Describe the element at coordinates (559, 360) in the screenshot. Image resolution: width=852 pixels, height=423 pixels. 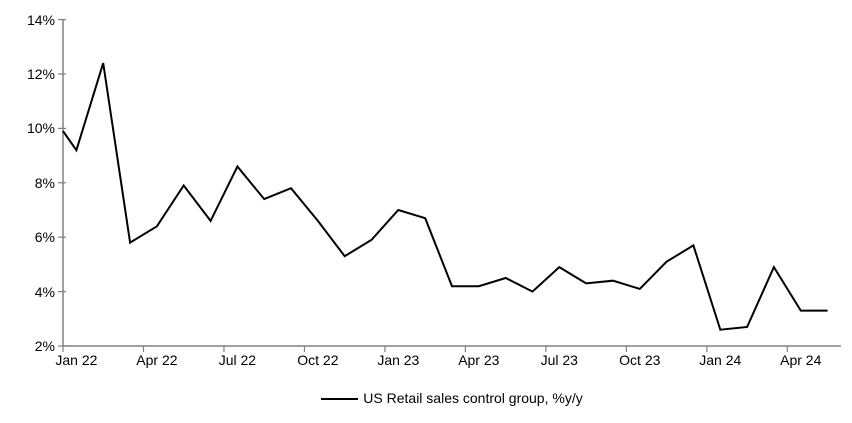
I see `x-axis-tick-label: Jul 23` at that location.